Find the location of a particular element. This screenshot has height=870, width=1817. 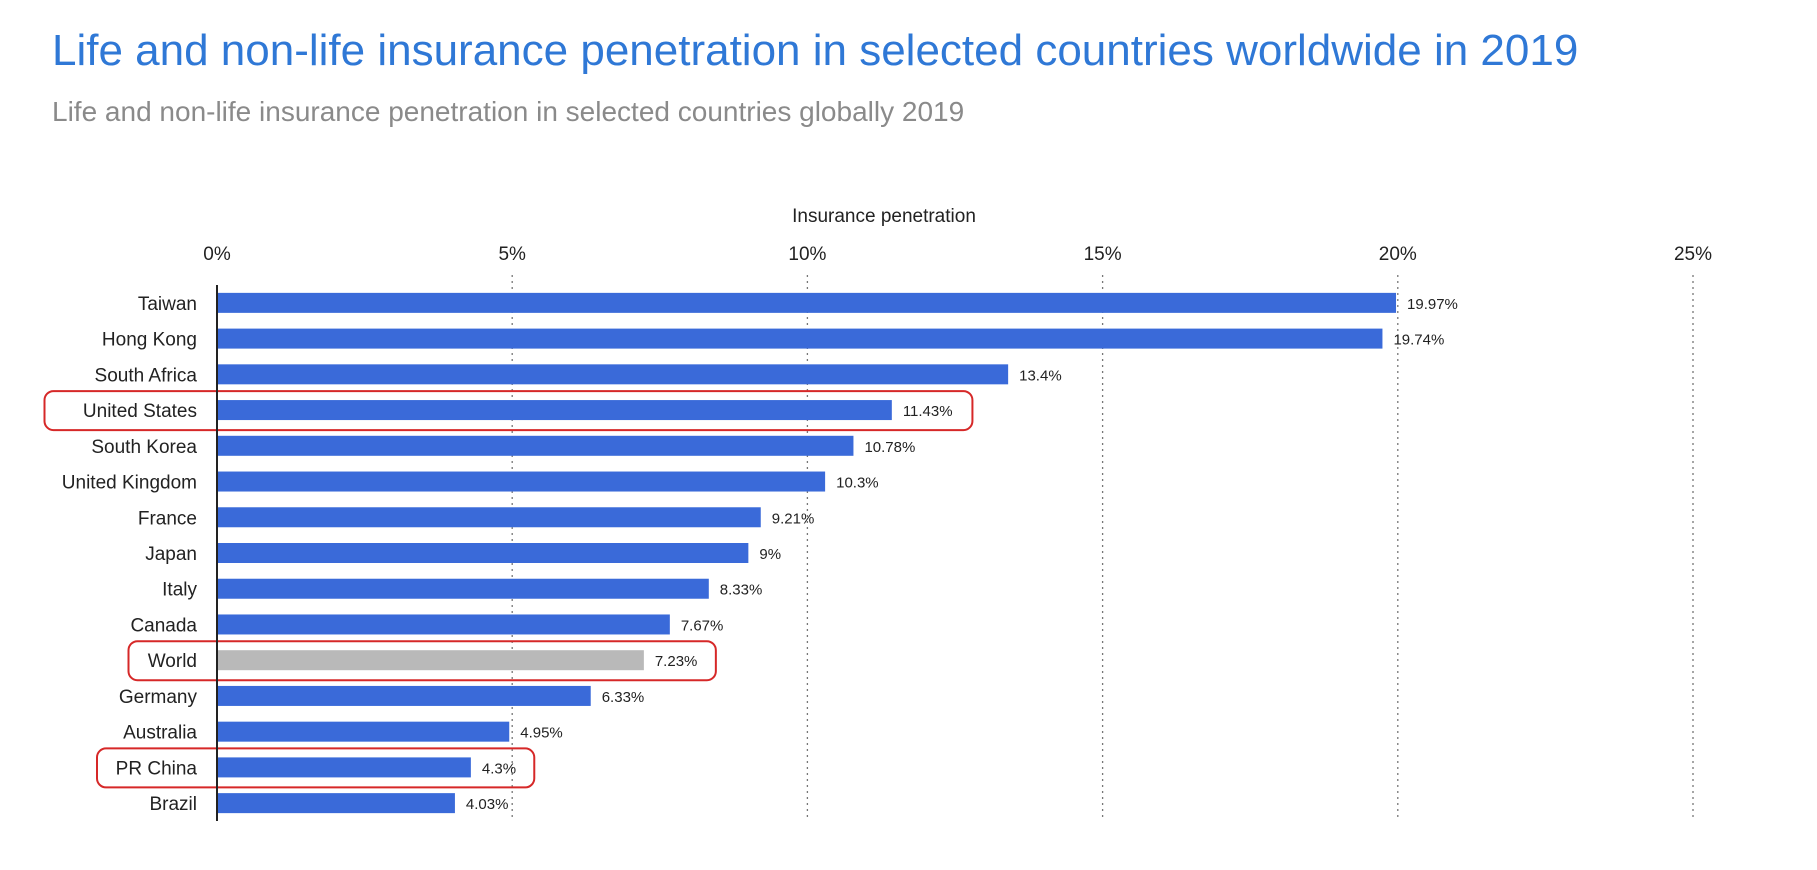

data-label: 10.3% is located at coordinates (857, 483).